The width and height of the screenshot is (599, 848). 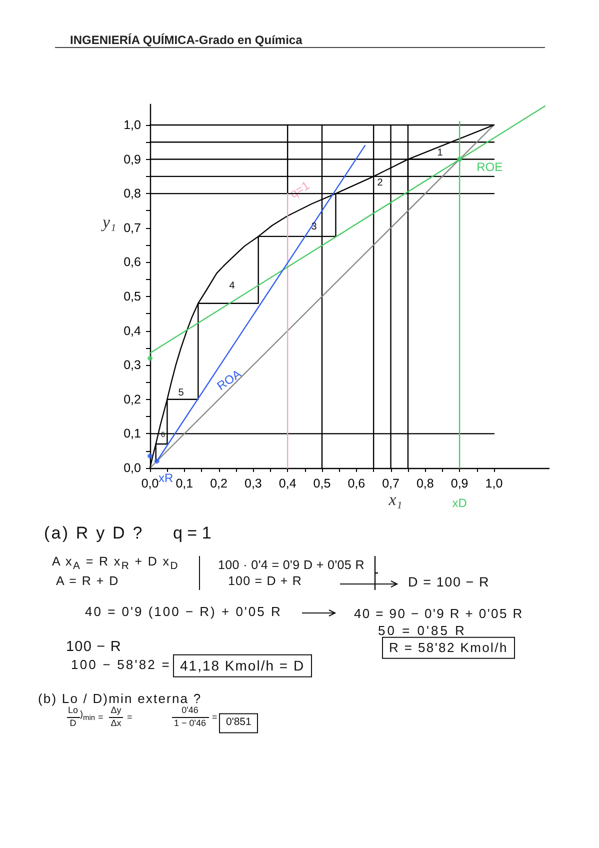 What do you see at coordinates (422, 630) in the screenshot?
I see `text: 50 = 0'85 R` at bounding box center [422, 630].